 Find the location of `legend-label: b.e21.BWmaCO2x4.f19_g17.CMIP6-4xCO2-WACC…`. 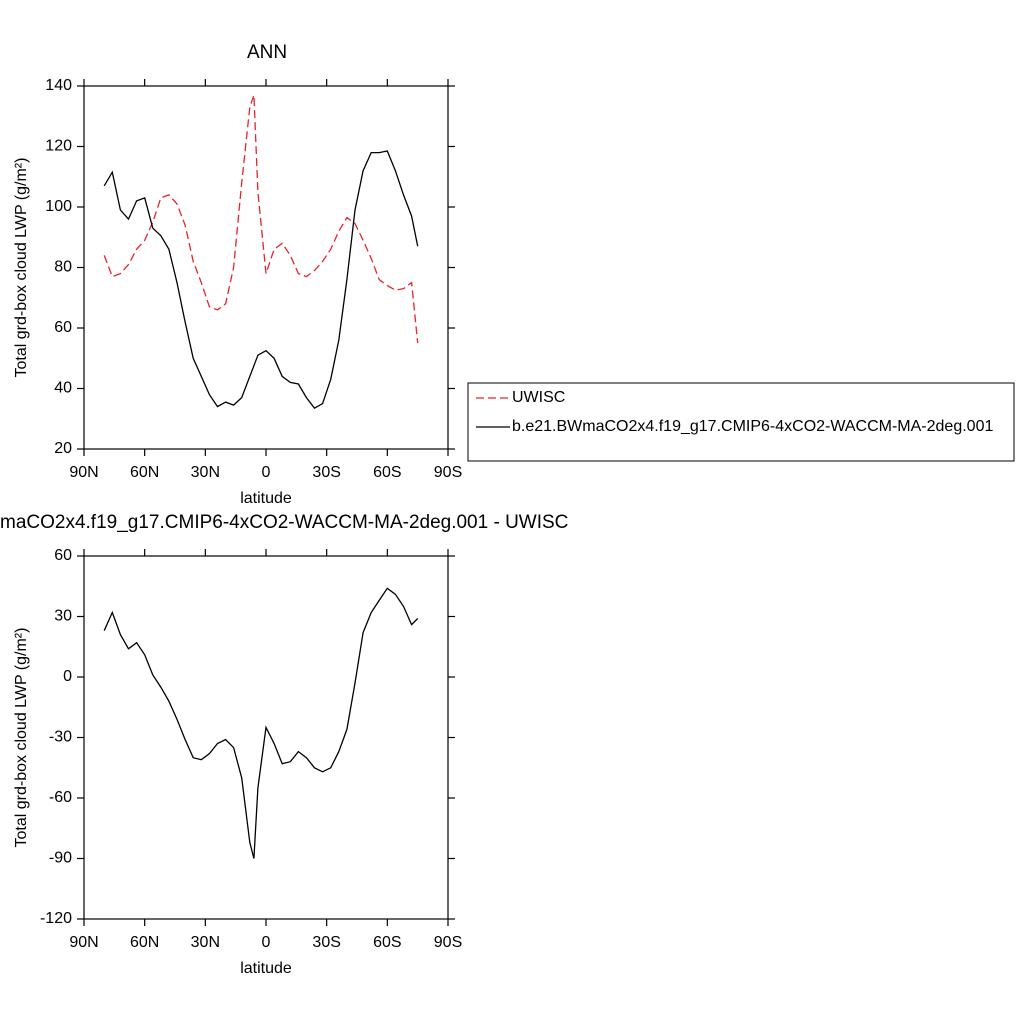

legend-label: b.e21.BWmaCO2x4.f19_g17.CMIP6-4xCO2-WACC… is located at coordinates (752, 426).